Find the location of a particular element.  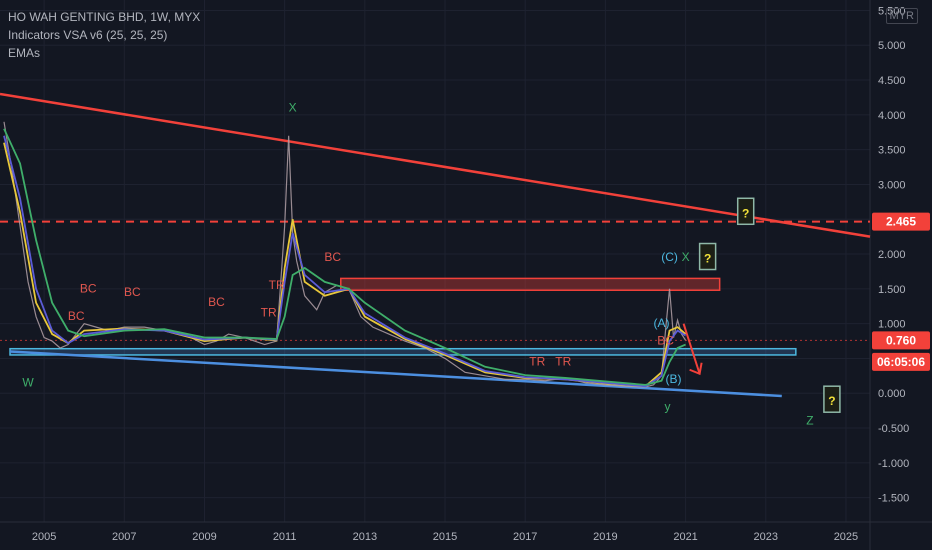

wave-label: (B) is located at coordinates (674, 379).